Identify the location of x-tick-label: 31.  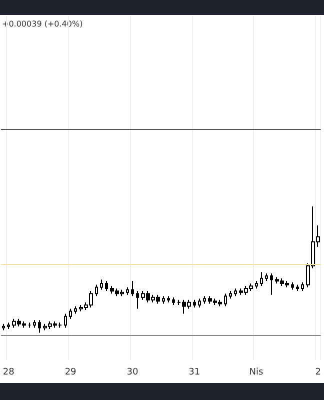
(194, 373).